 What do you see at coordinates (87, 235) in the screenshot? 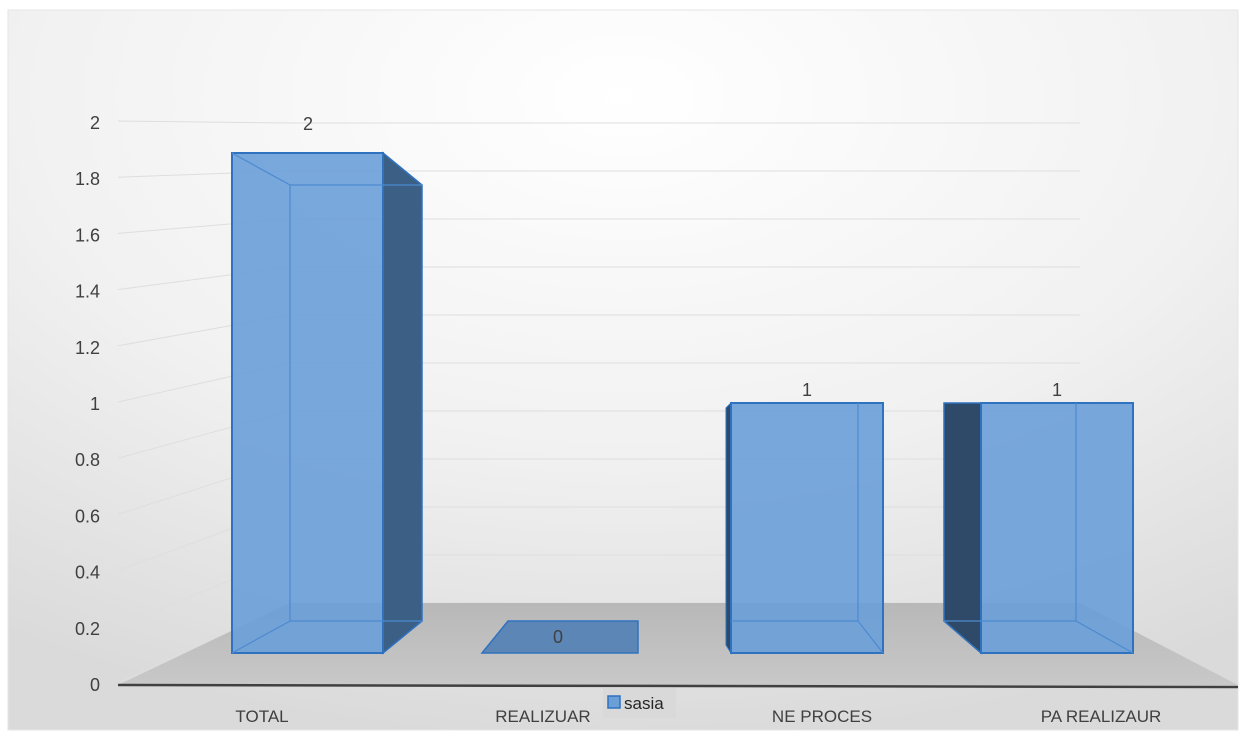
I see `y-tick-label: 1.6` at bounding box center [87, 235].